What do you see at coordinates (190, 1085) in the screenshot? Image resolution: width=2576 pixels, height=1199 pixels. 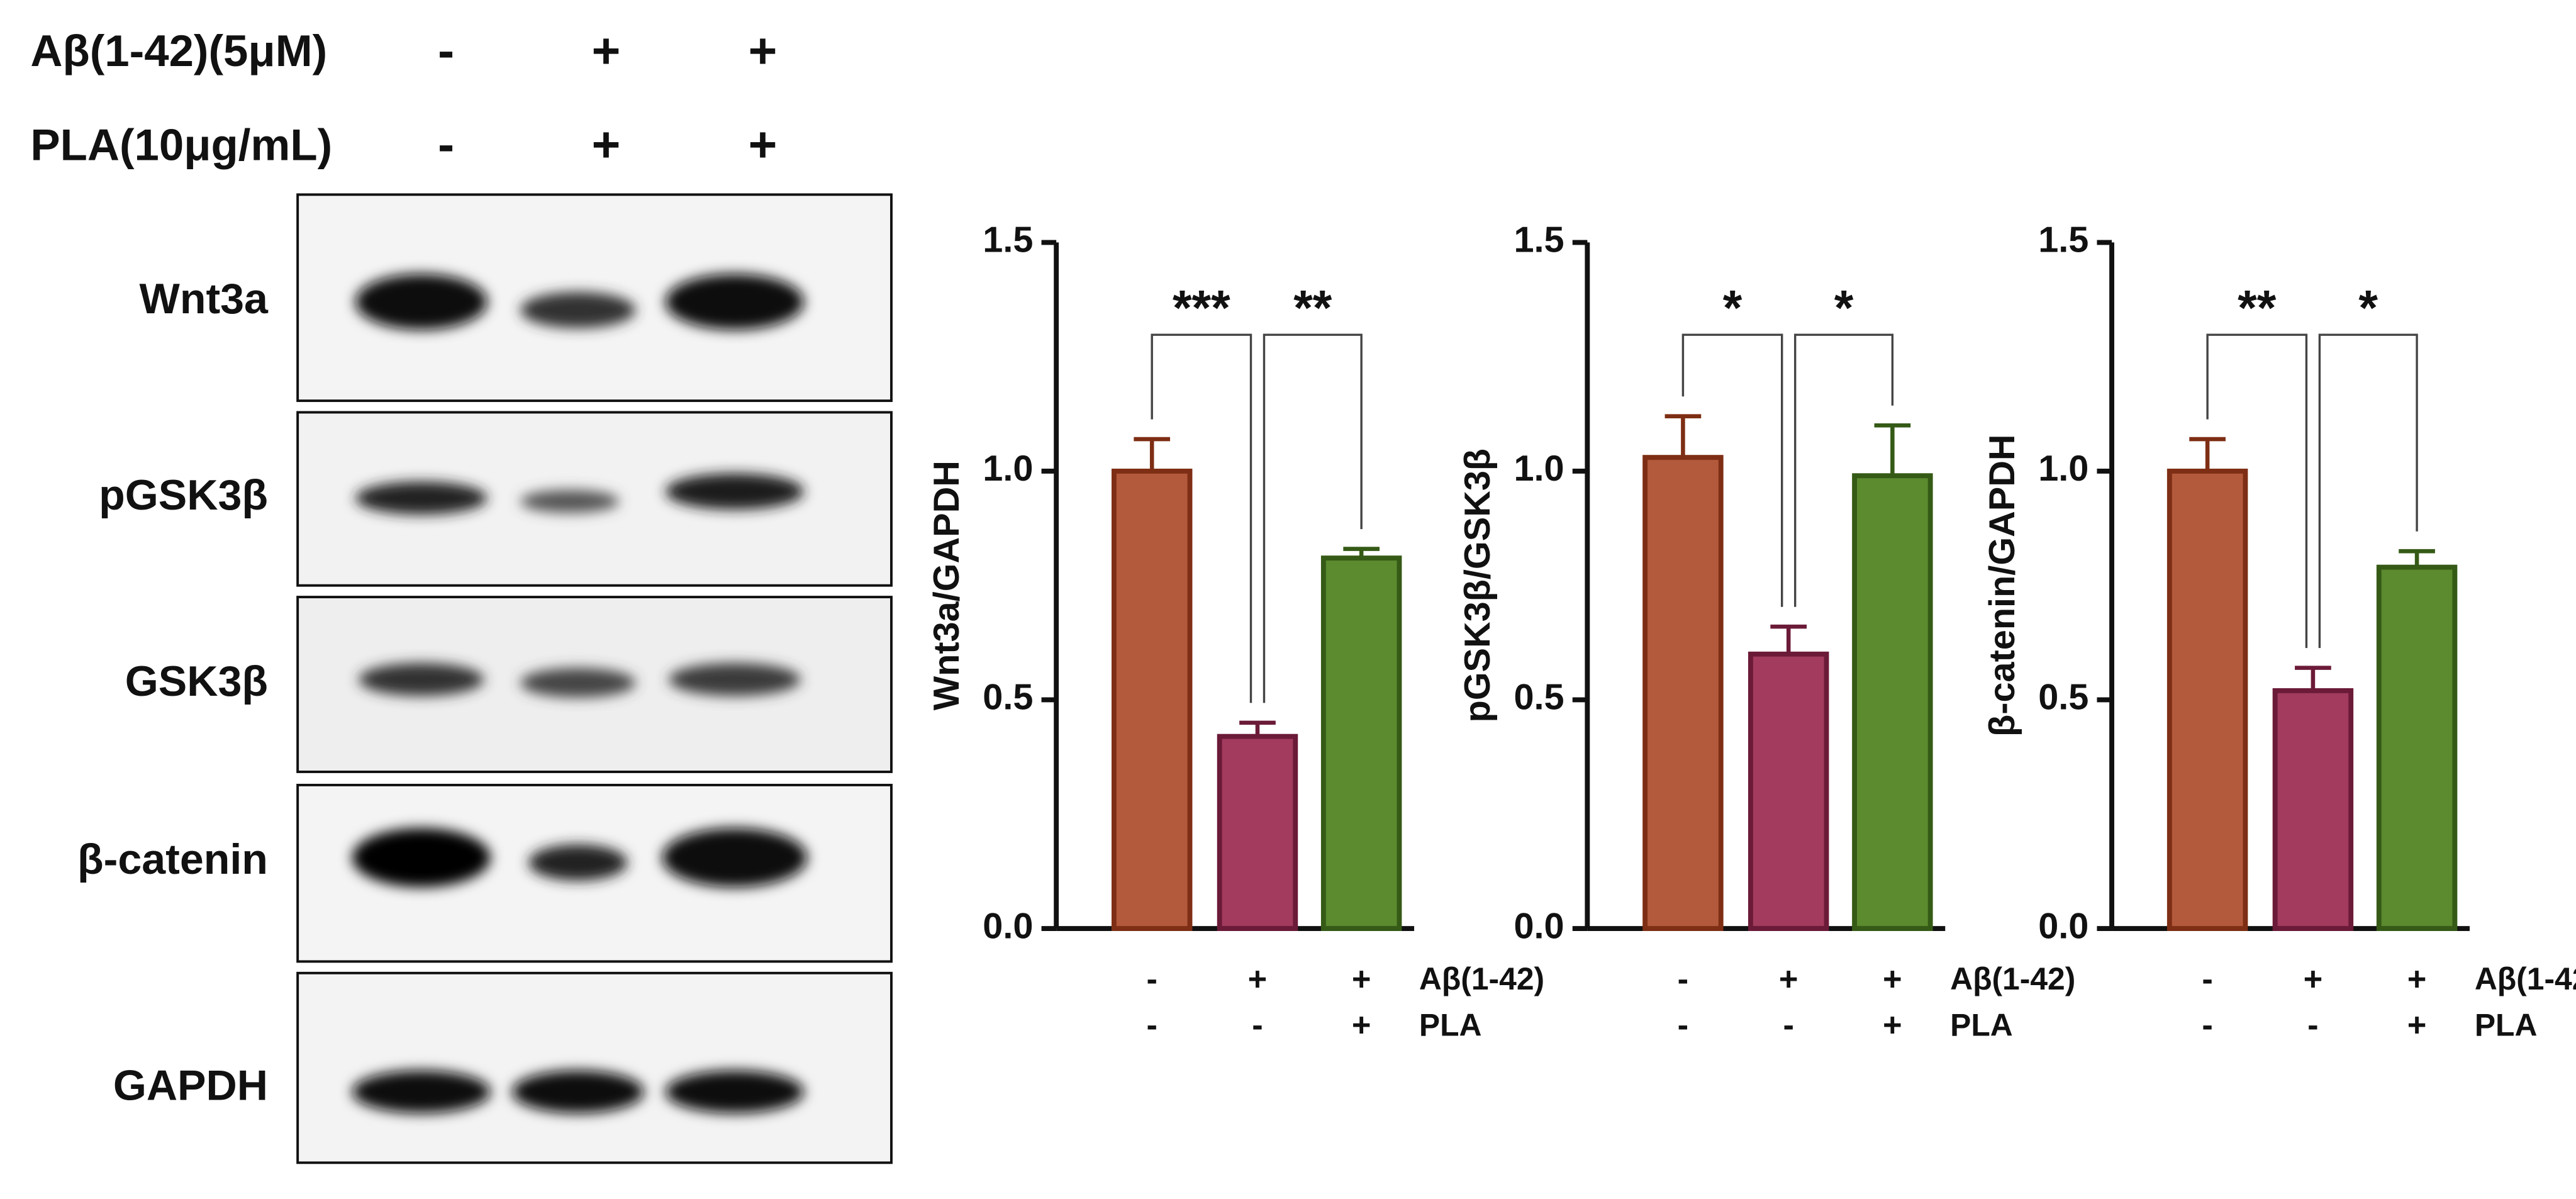 I see `protein-label: GAPDH` at bounding box center [190, 1085].